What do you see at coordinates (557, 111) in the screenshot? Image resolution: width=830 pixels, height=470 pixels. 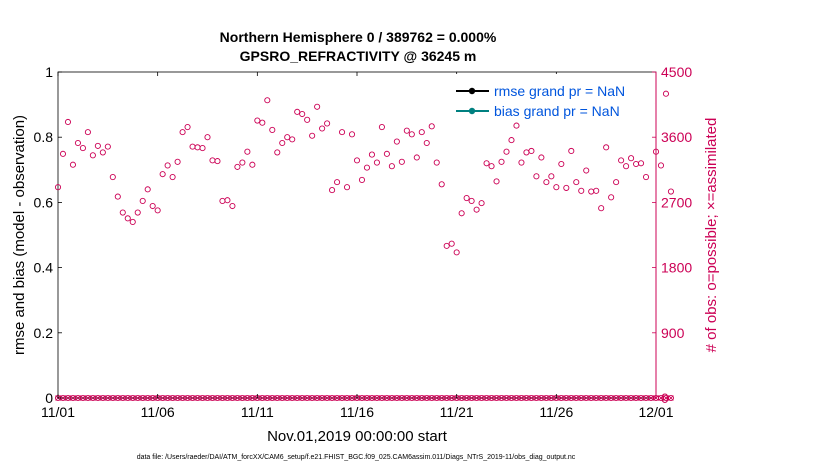 I see `legend-bias-label: bias grand pr = NaN` at bounding box center [557, 111].